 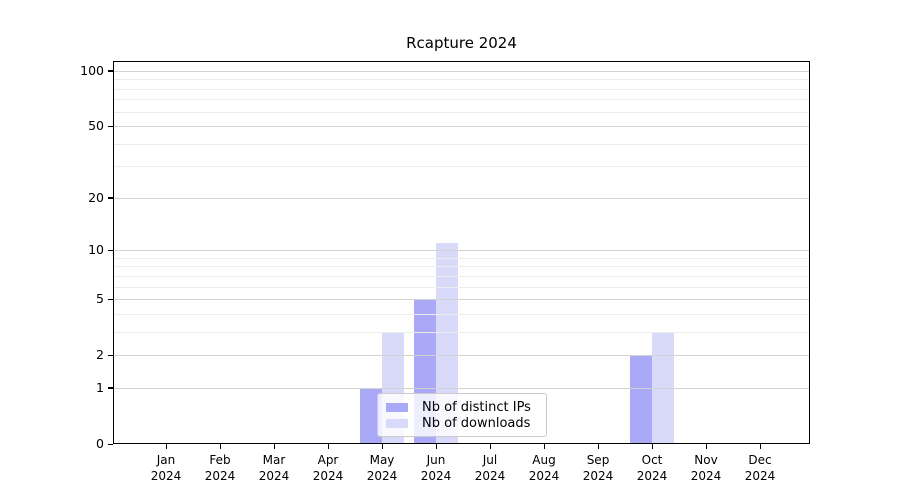 What do you see at coordinates (100, 387) in the screenshot?
I see `y-tick-label: 1` at bounding box center [100, 387].